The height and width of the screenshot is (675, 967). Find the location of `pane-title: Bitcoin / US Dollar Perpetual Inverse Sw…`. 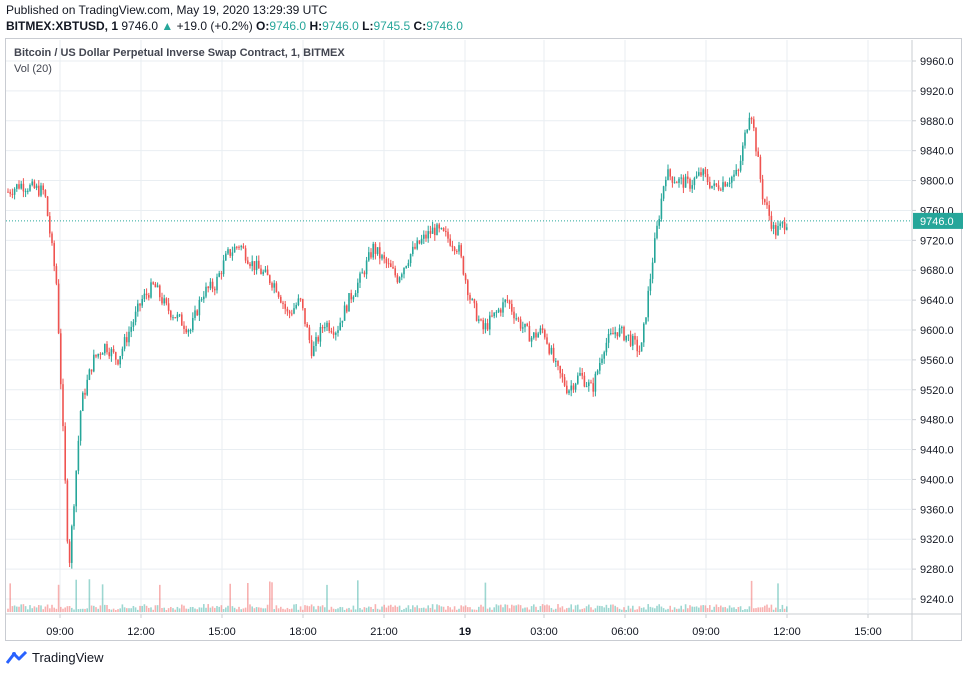

pane-title: Bitcoin / US Dollar Perpetual Inverse Sw… is located at coordinates (179, 53).